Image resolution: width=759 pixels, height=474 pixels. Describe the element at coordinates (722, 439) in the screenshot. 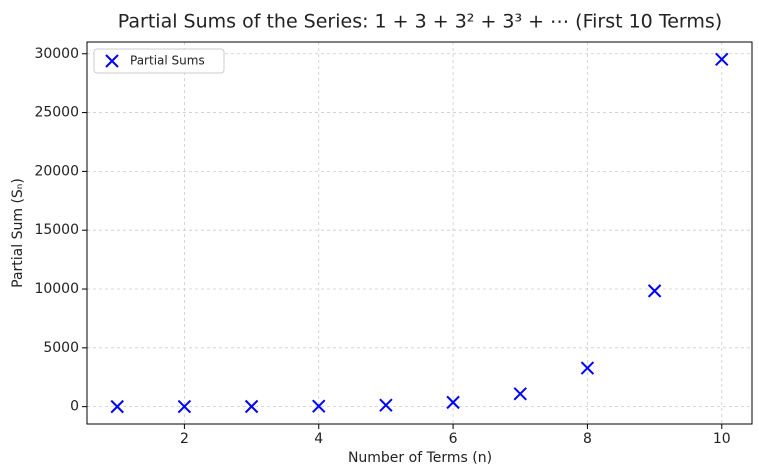

I see `x-tick-label: 10` at that location.